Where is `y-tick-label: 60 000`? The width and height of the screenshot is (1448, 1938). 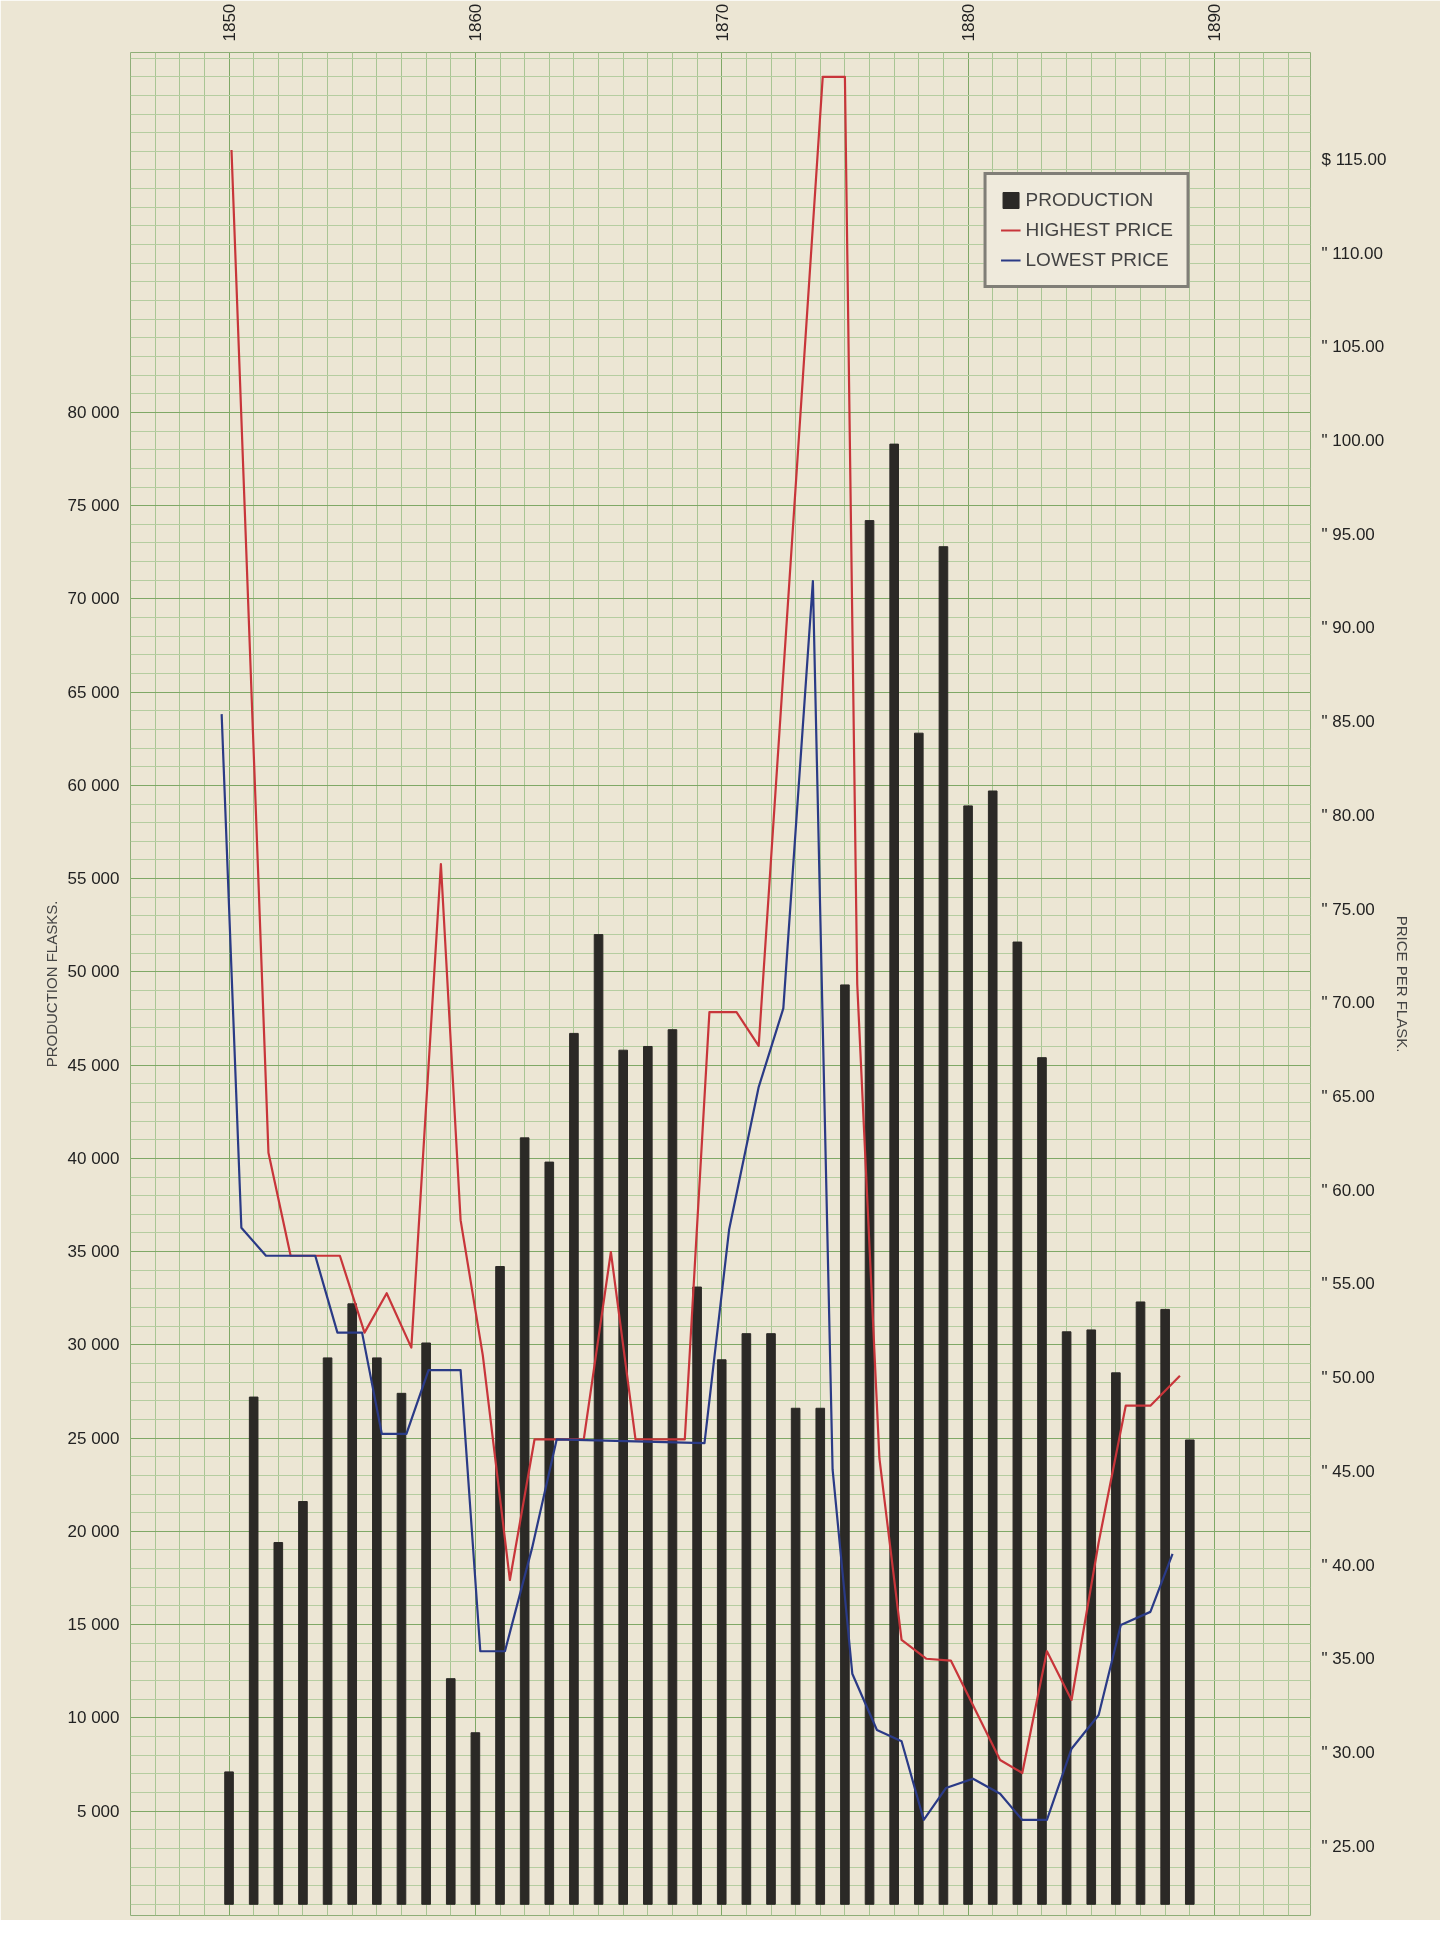
y-tick-label: 60 000 is located at coordinates (93, 785).